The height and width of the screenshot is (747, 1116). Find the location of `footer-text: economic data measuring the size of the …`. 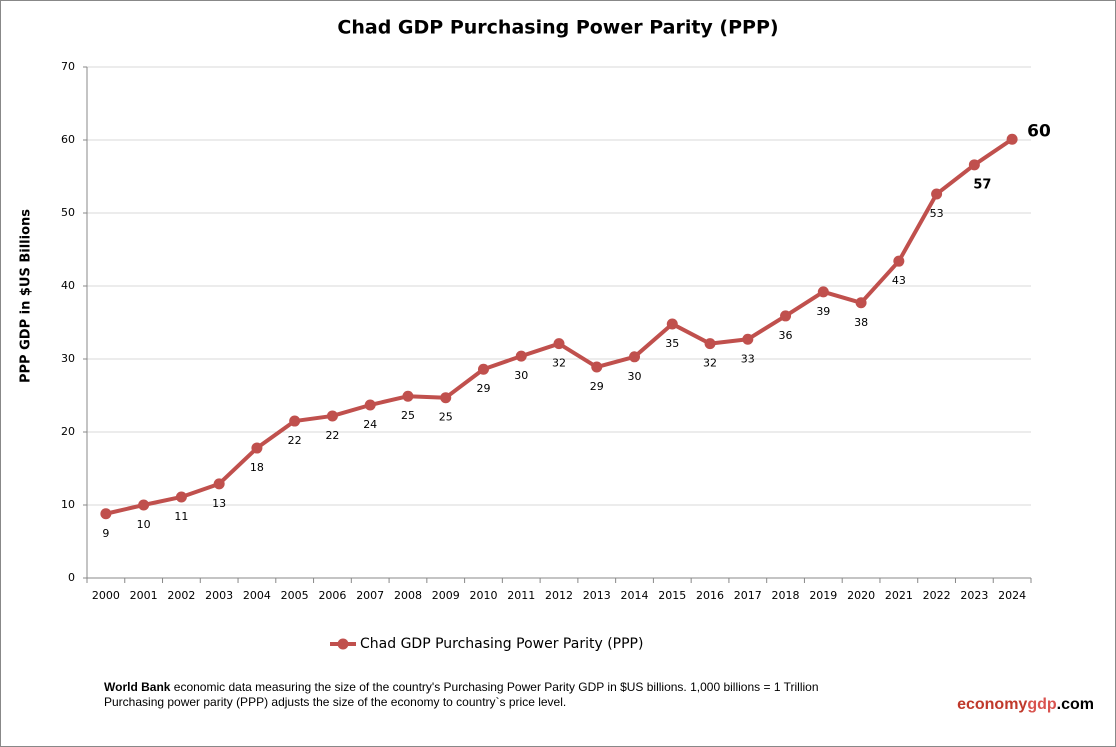

footer-text: economic data measuring the size of the … is located at coordinates (494, 687).